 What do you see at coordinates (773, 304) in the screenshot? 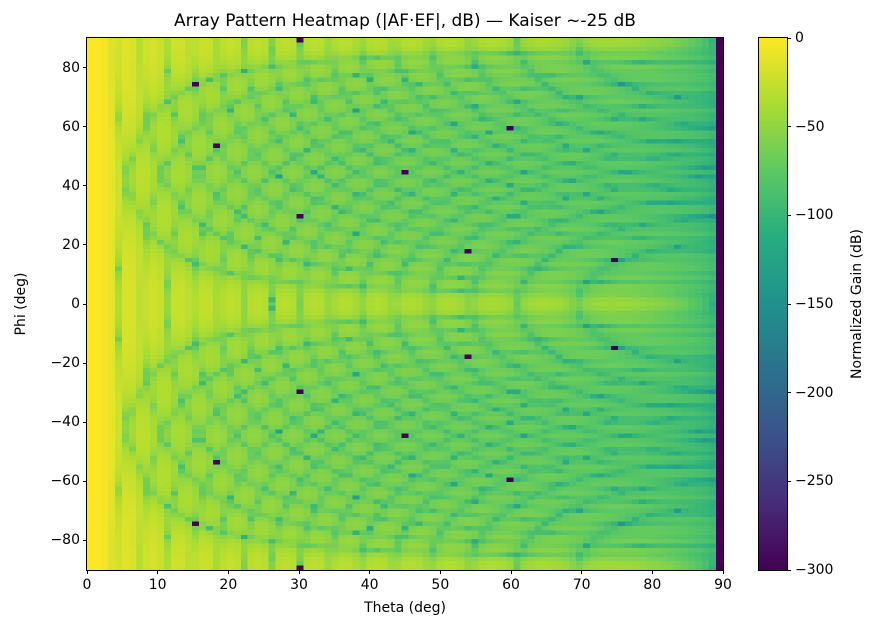
I see `colorbar-canvas` at bounding box center [773, 304].